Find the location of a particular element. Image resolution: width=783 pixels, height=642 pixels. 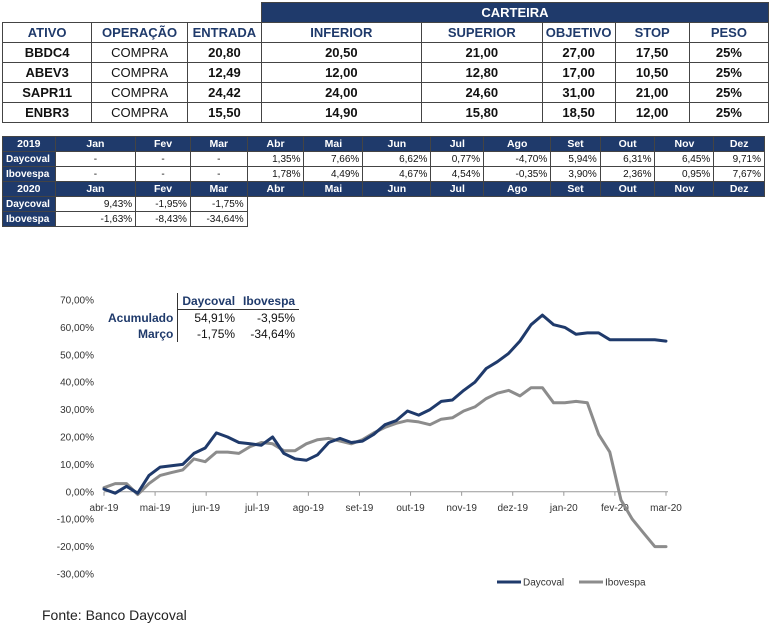

source-note: Fonte: Banco Daycoval is located at coordinates (114, 615).